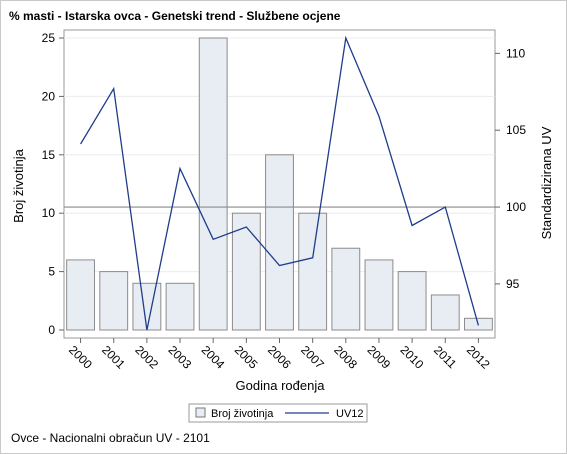 The height and width of the screenshot is (454, 567). What do you see at coordinates (49, 155) in the screenshot?
I see `y-tick-label-15: 15` at bounding box center [49, 155].